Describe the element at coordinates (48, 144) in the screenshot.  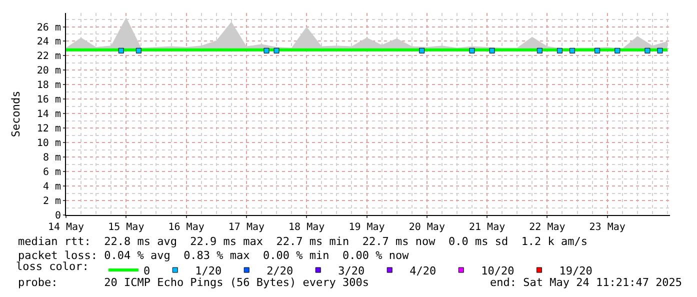
I see `y-tick-label: 10 m` at that location.